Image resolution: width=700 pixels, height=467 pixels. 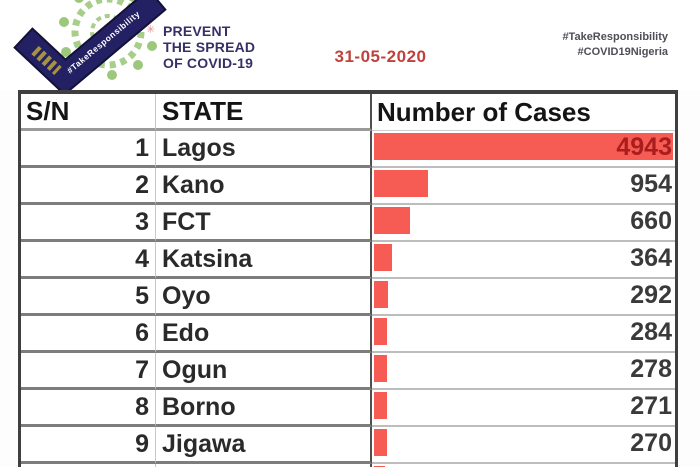 I want to click on hashtag-take-responsibility: #TakeResponsibility, so click(x=615, y=37).